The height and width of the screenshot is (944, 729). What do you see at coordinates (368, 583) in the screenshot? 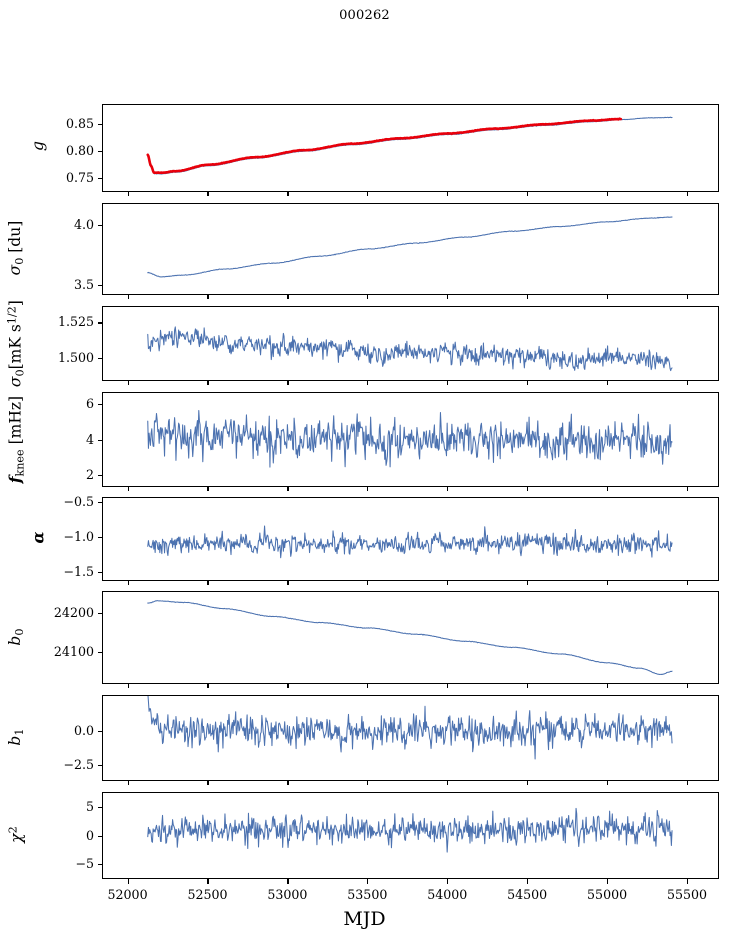
I see `xtick-mark-3-p4` at bounding box center [368, 583].